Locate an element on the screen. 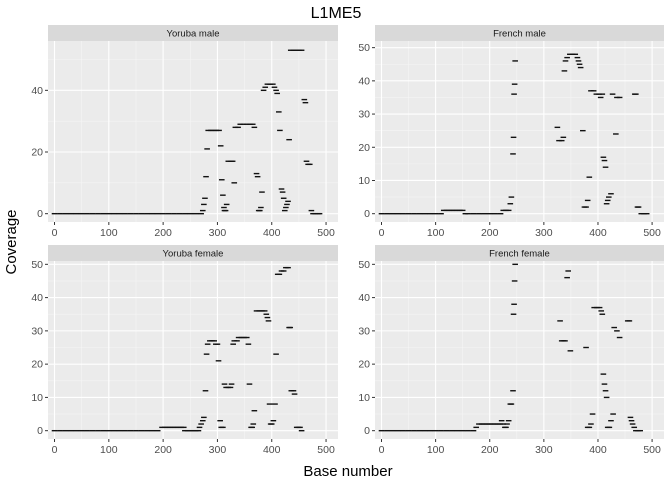  y-tick-label: 10 is located at coordinates (364, 181).